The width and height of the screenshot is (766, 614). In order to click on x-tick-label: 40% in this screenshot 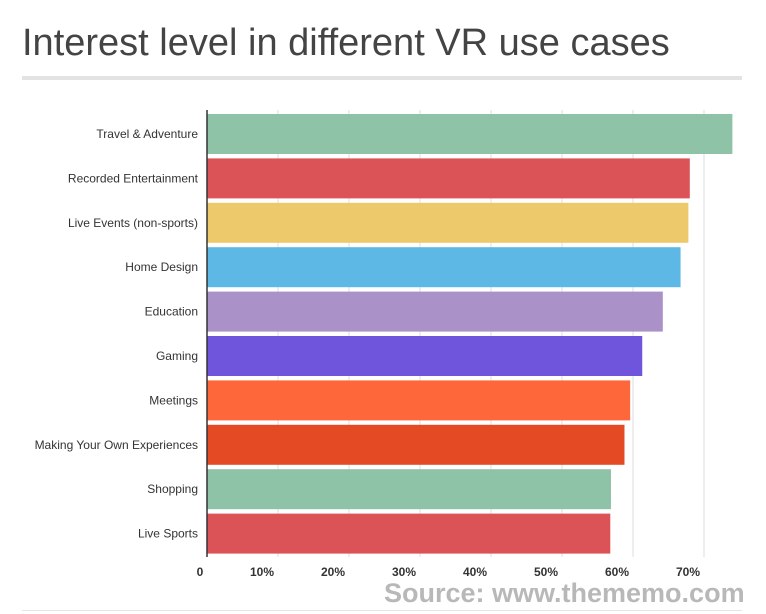, I will do `click(475, 572)`.